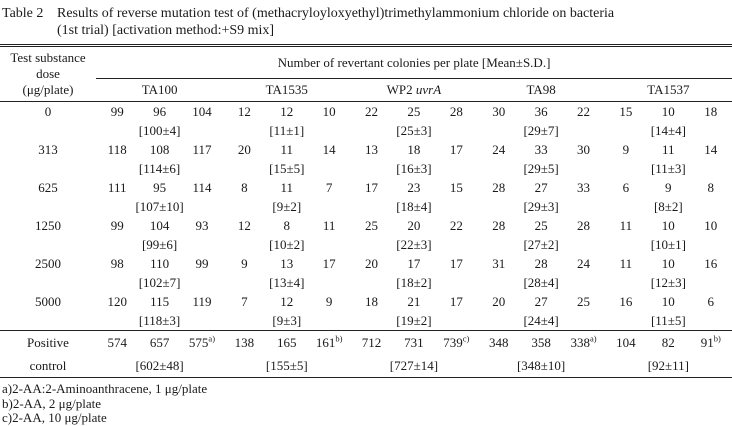 The width and height of the screenshot is (732, 426). I want to click on mean-sd-cell: [10±2], so click(287, 244).